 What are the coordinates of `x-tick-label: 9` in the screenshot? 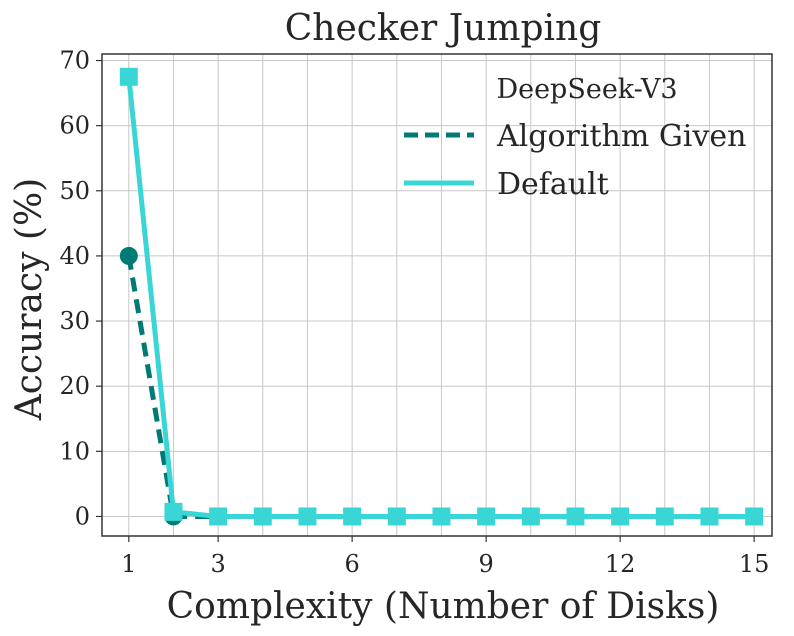 It's located at (485, 564).